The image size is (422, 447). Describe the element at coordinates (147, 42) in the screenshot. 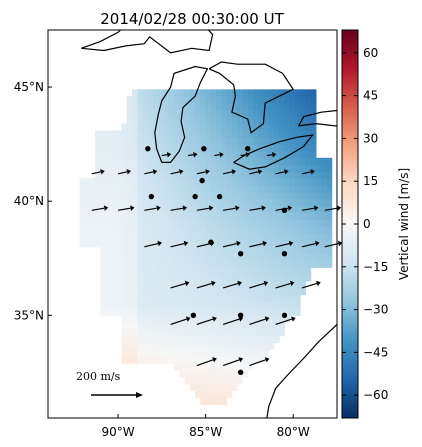

I see `lake-superior` at that location.